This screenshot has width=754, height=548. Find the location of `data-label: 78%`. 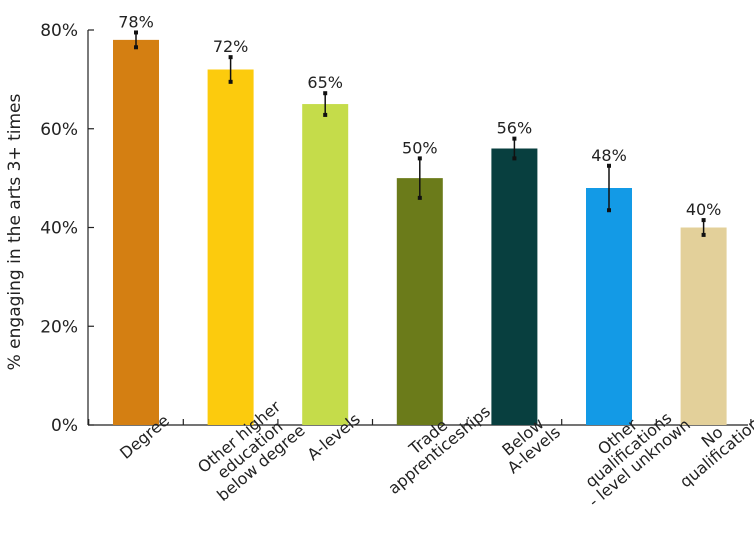

data-label: 78% is located at coordinates (136, 21).